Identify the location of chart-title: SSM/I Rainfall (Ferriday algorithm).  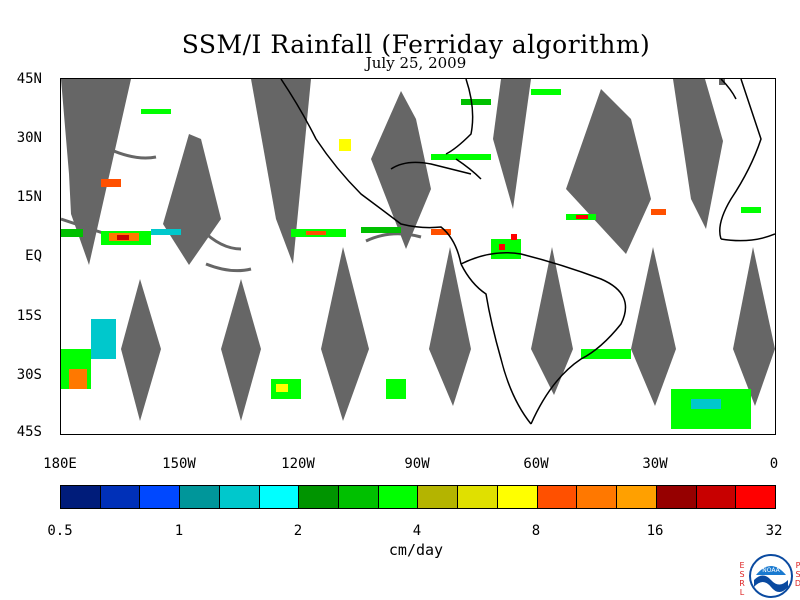
(416, 44).